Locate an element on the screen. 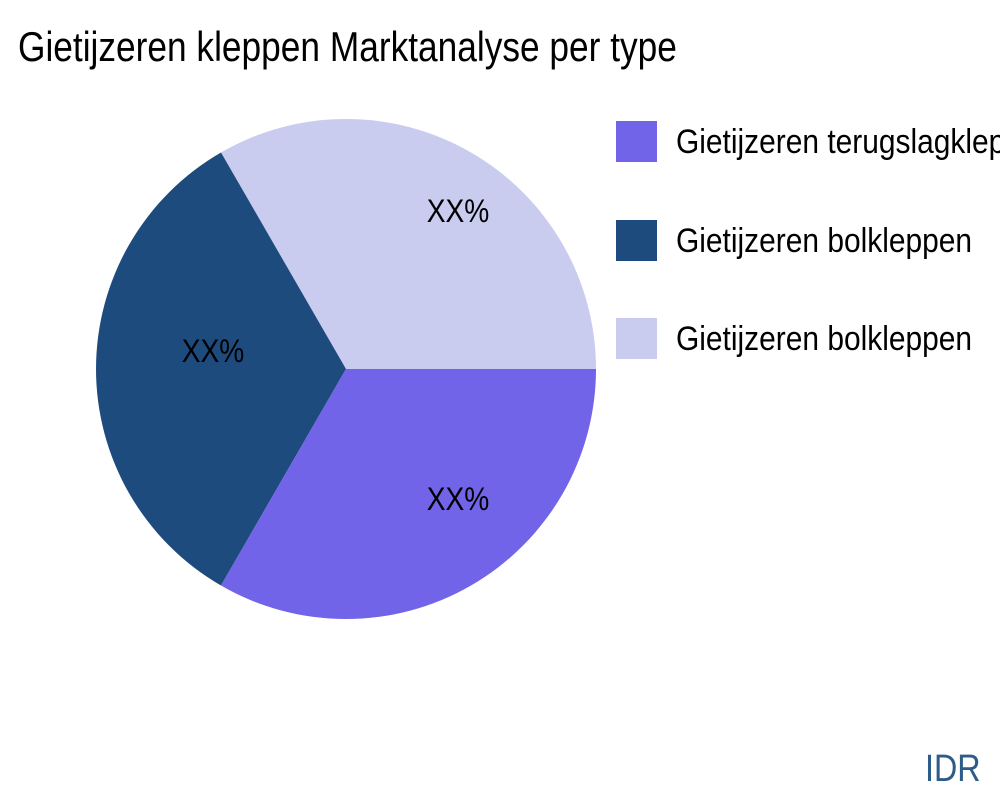  pie-slice-terugslagkleppen is located at coordinates (408, 494).